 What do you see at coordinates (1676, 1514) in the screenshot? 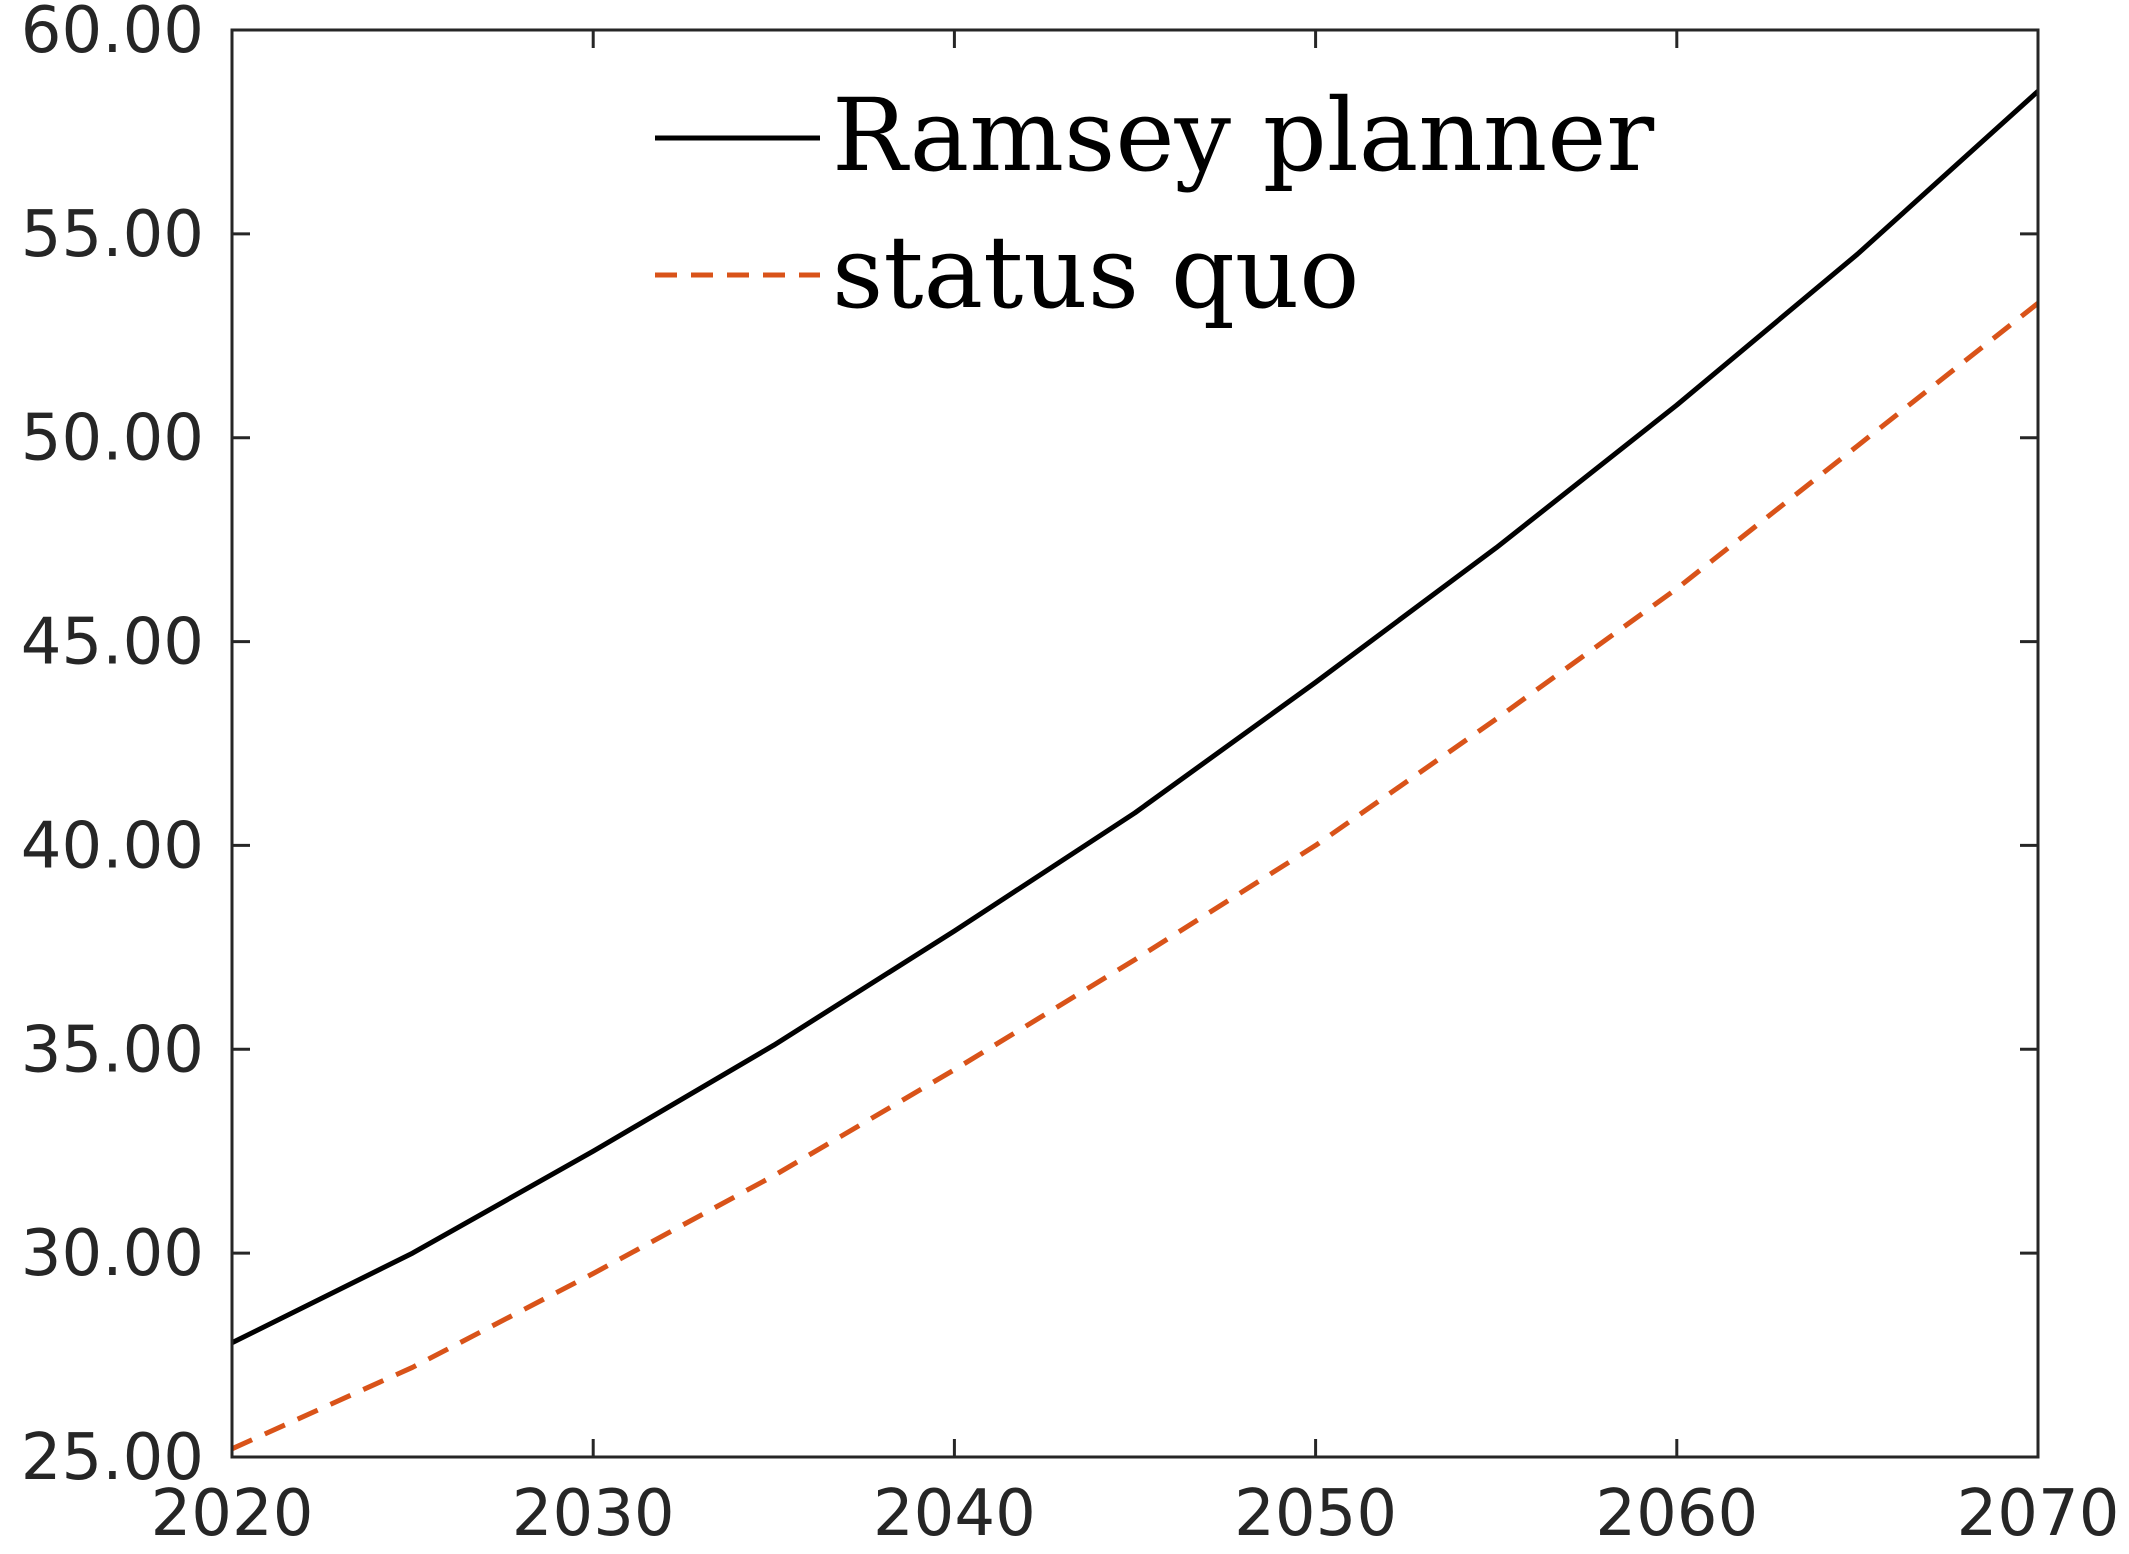
I see `x-tick-label: 2060` at bounding box center [1676, 1514].